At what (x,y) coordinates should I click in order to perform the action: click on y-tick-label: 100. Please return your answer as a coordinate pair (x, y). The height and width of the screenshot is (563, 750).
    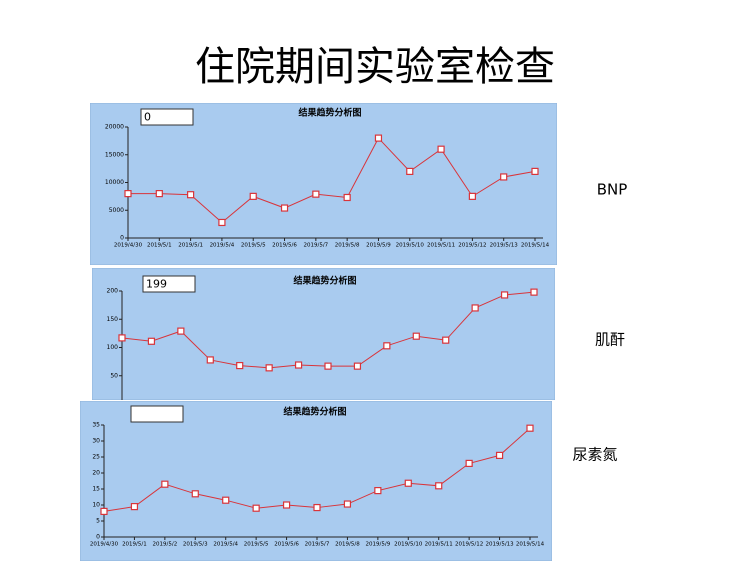
    Looking at the image, I should click on (113, 347).